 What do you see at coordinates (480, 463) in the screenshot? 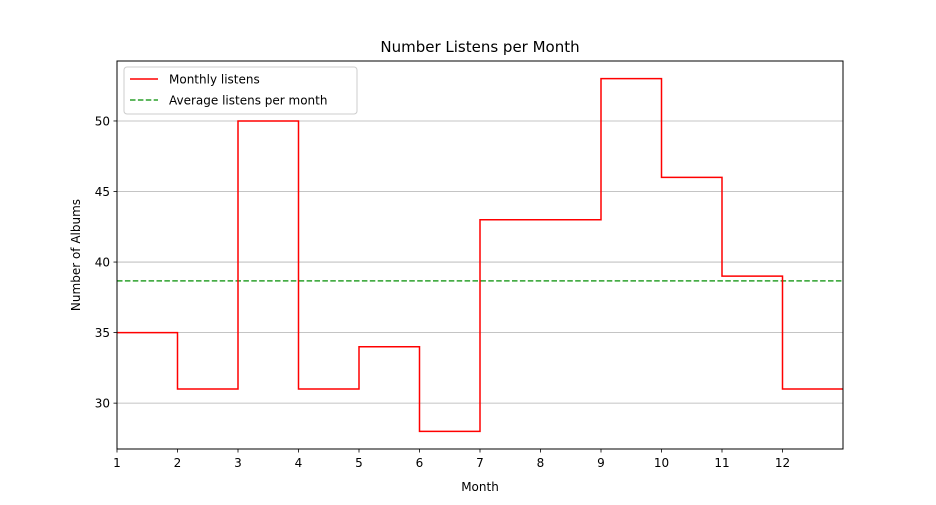
I see `x-tick-label: 7` at bounding box center [480, 463].